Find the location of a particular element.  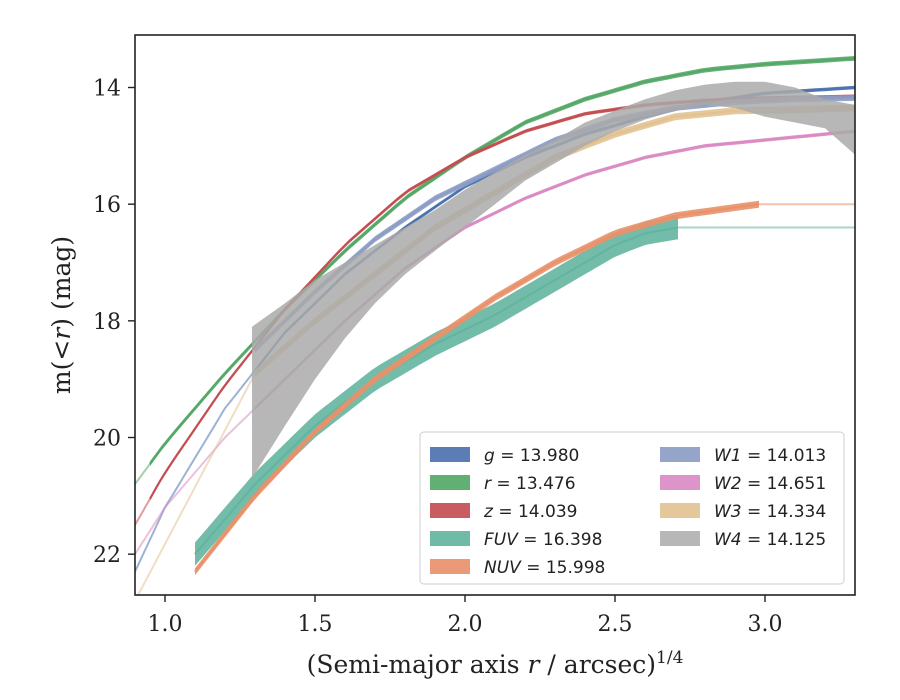

series-w3-extrap-start is located at coordinates (196, 483).